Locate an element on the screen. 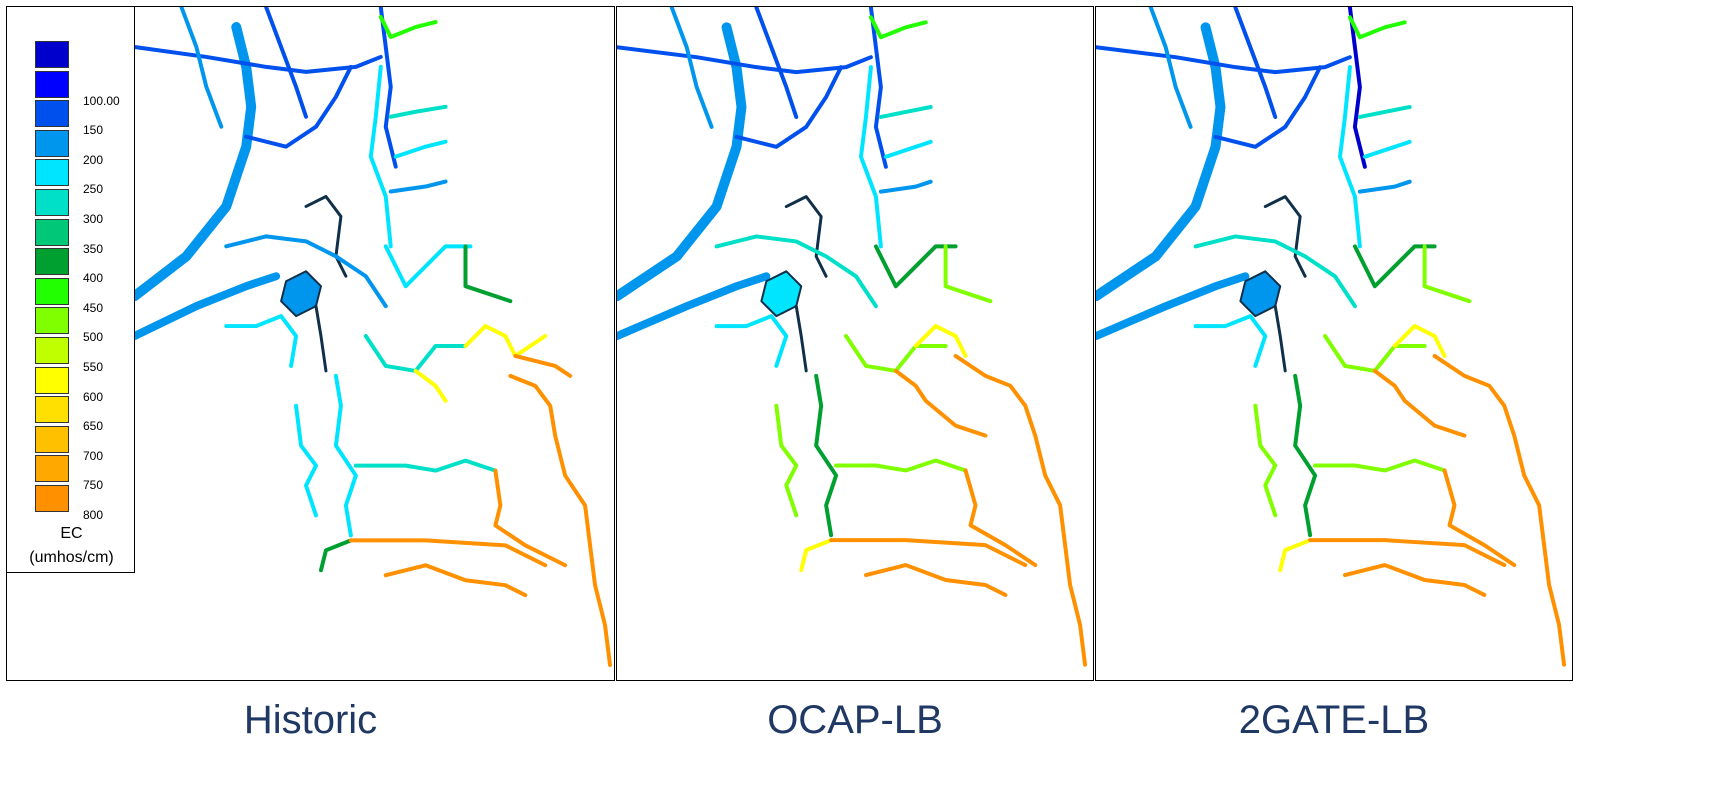  caption-2gate-lb: 2GATE-LB is located at coordinates (1334, 720).